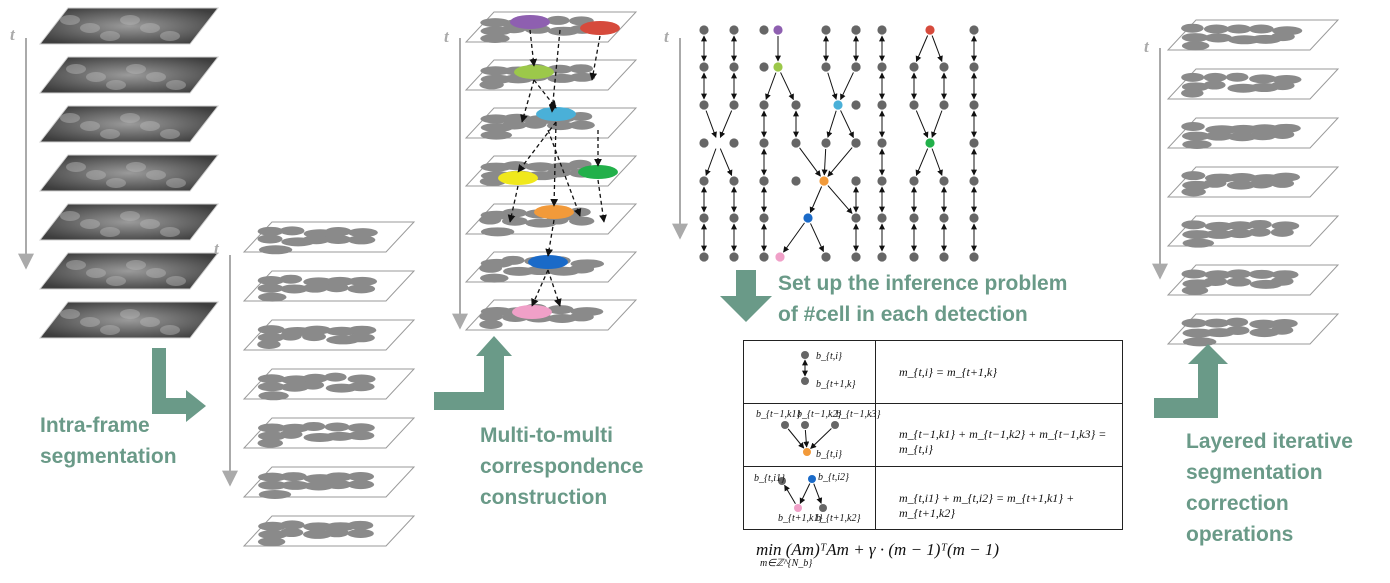 The image size is (1390, 583). Describe the element at coordinates (819, 414) in the screenshot. I see `node-label: b_{t−1,k2}` at that location.